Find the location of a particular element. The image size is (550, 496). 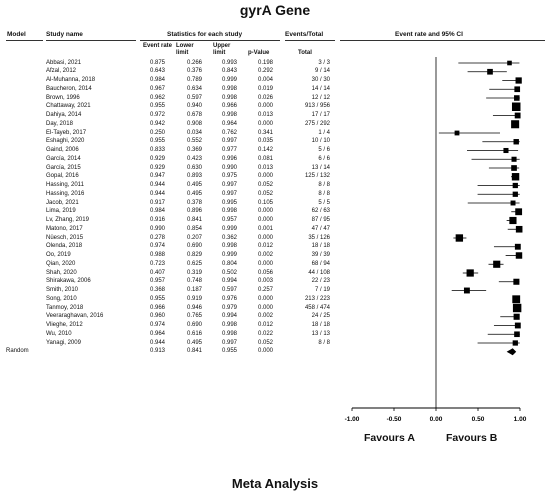

pooled-p-value: 0.000 is located at coordinates (265, 351).